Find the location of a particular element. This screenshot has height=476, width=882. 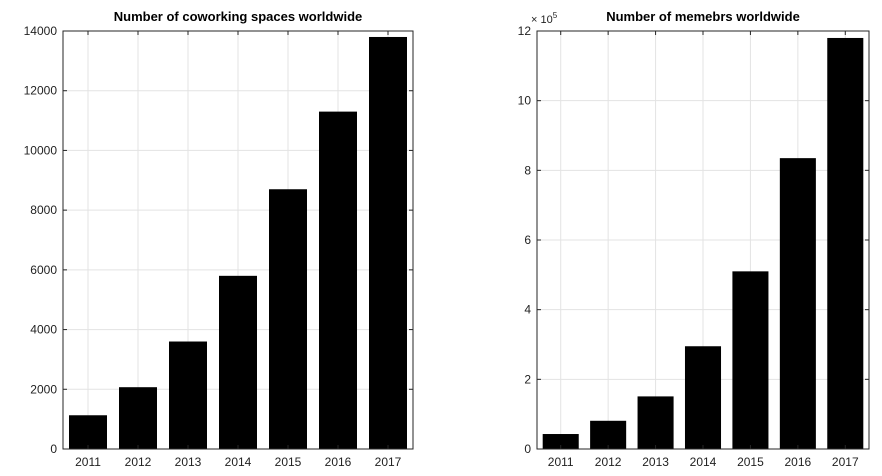

exponent-label: × 10⁵ is located at coordinates (544, 18).